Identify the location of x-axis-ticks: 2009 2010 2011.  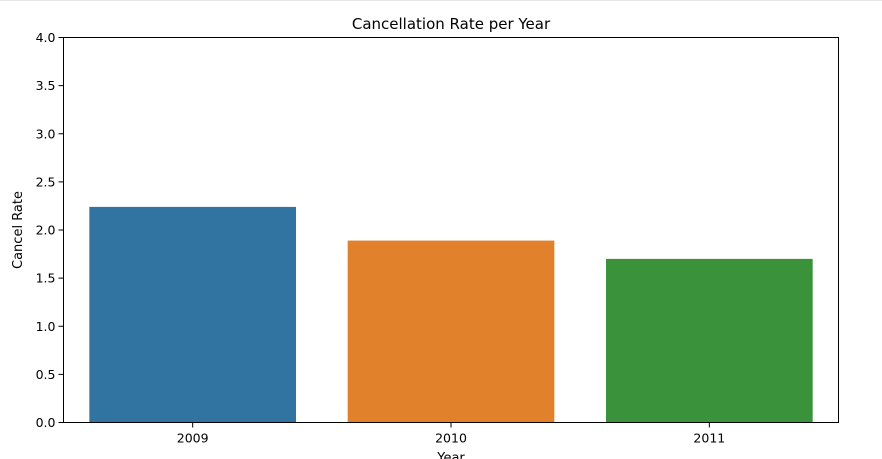
(451, 434).